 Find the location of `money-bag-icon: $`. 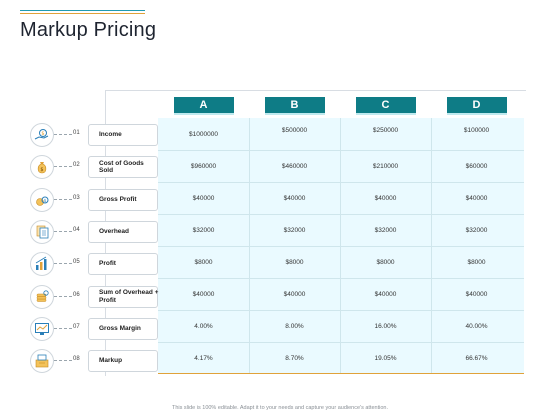

money-bag-icon: $ is located at coordinates (42, 167).